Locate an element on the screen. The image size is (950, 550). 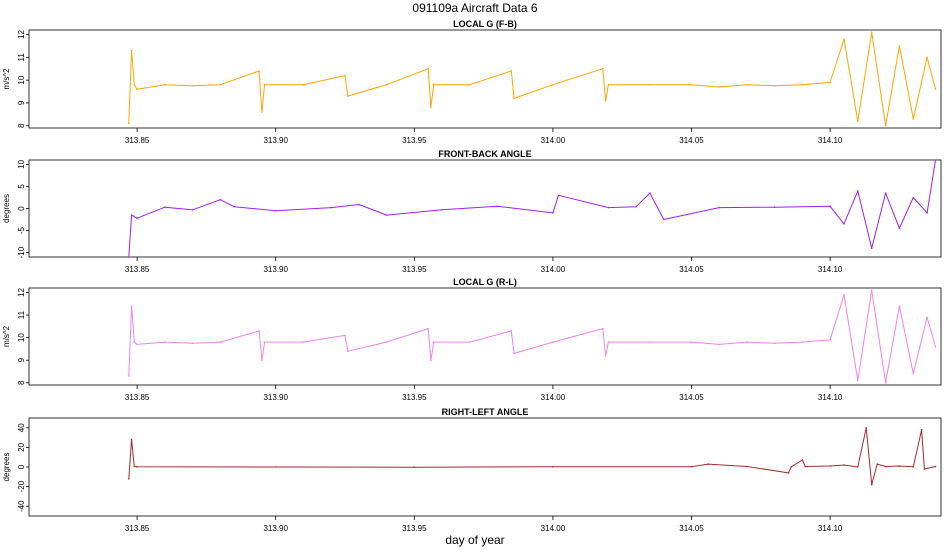
x-tick-label: 313.85 is located at coordinates (137, 528).